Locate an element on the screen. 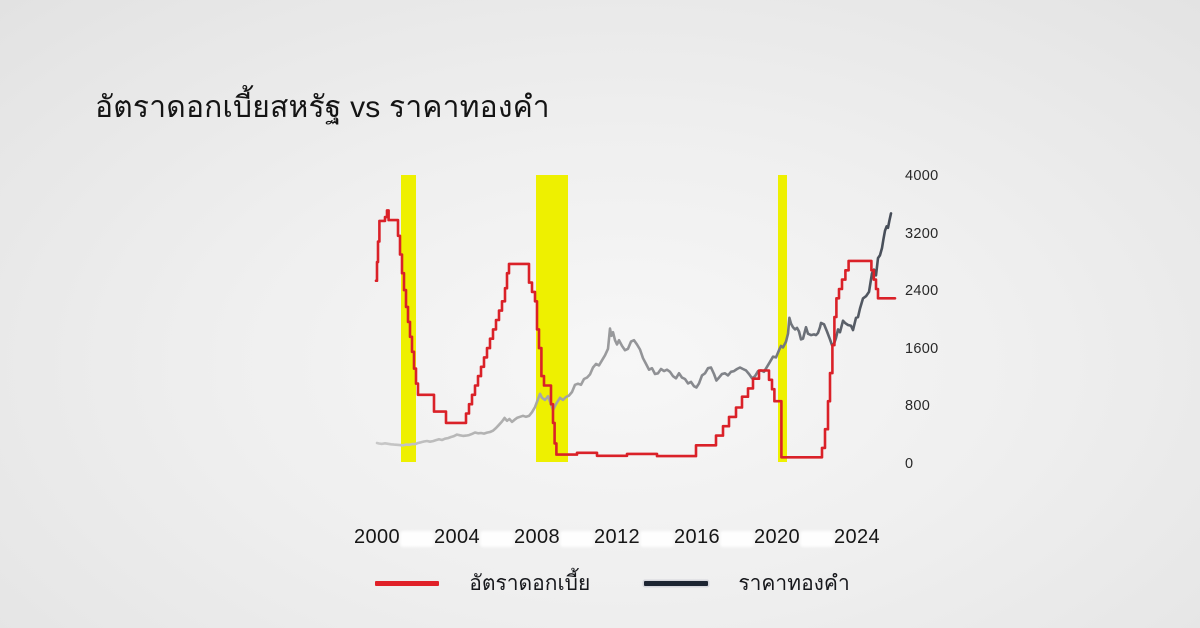  interest-rate-line-swatch is located at coordinates (407, 583).